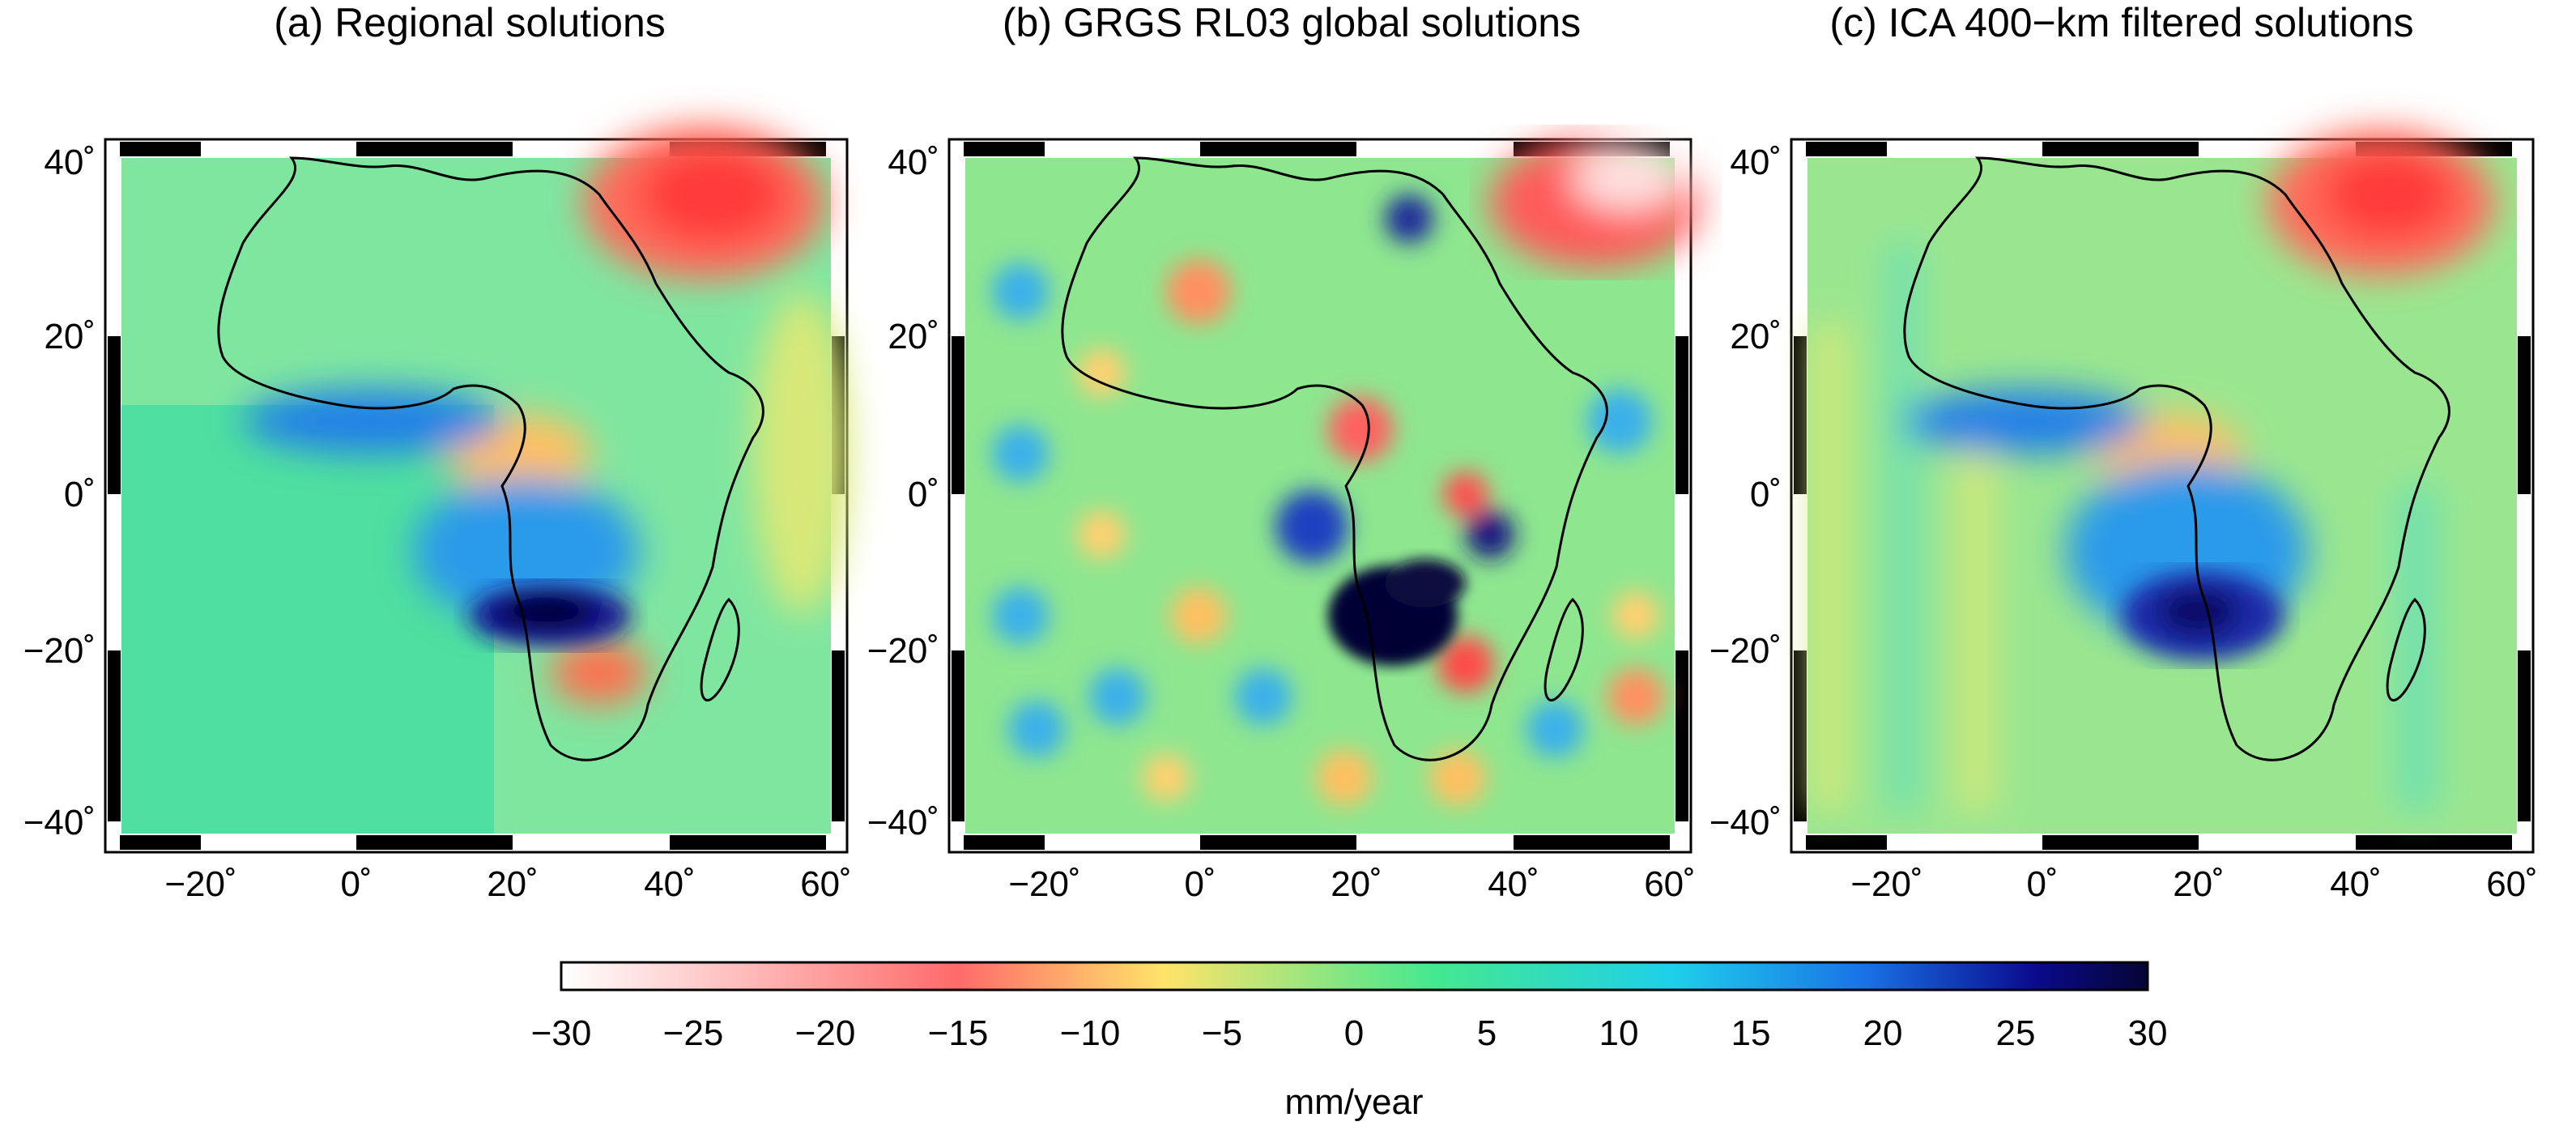  Describe the element at coordinates (1354, 1033) in the screenshot. I see `colorbar-tick-label: 0` at that location.